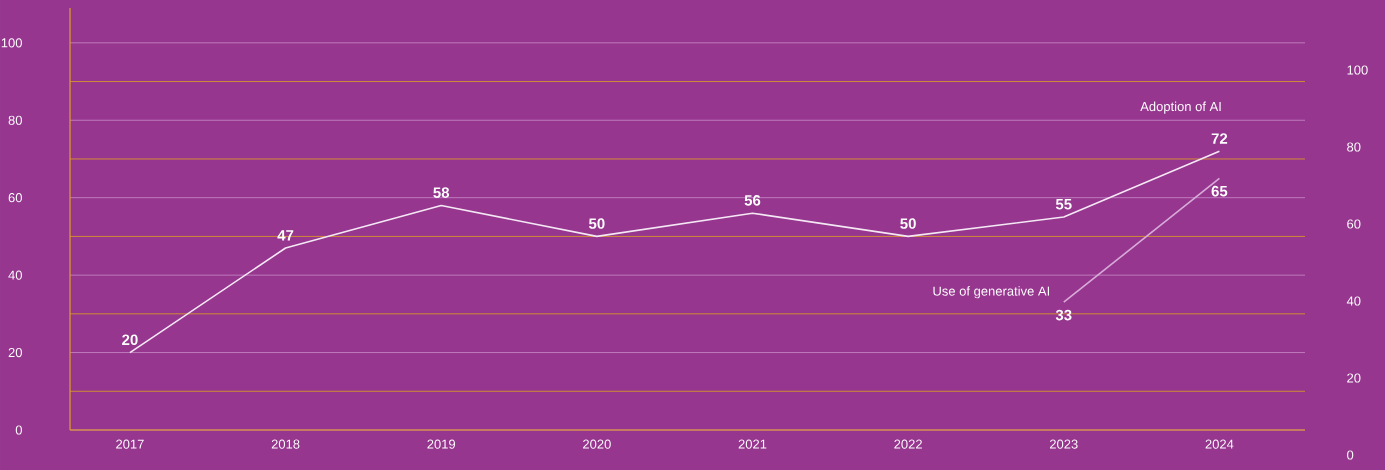 The height and width of the screenshot is (470, 1385). Describe the element at coordinates (991, 292) in the screenshot. I see `series-label: Use of generative AI` at that location.